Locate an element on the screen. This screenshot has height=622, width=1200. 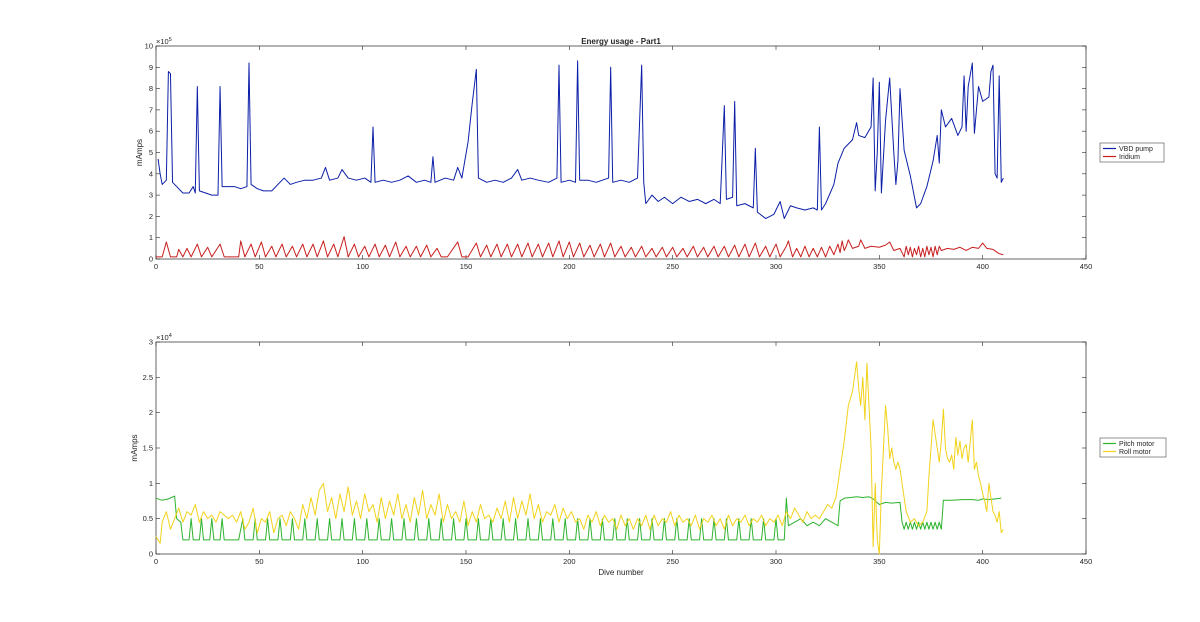
y-tick-label: 7 is located at coordinates (151, 109).